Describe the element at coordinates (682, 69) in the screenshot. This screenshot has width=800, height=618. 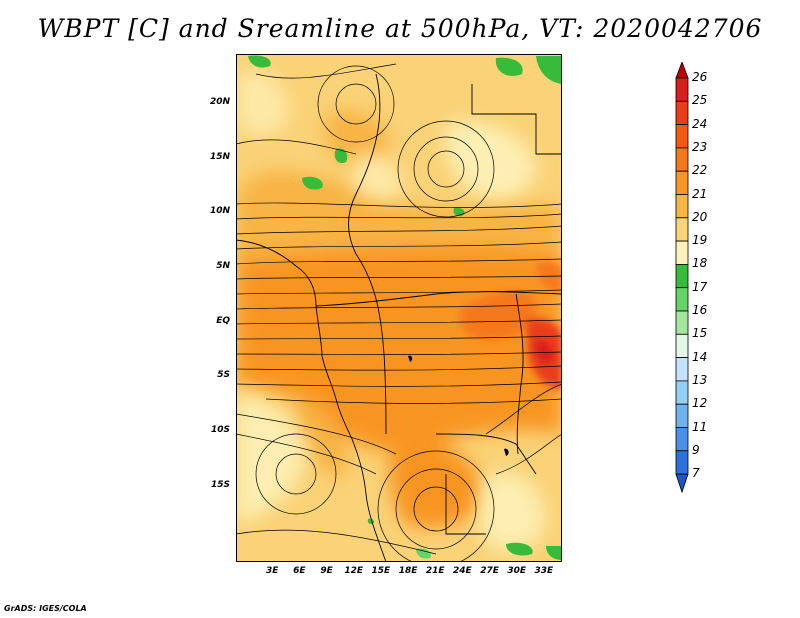
I see `colorbar-max-arrow` at that location.